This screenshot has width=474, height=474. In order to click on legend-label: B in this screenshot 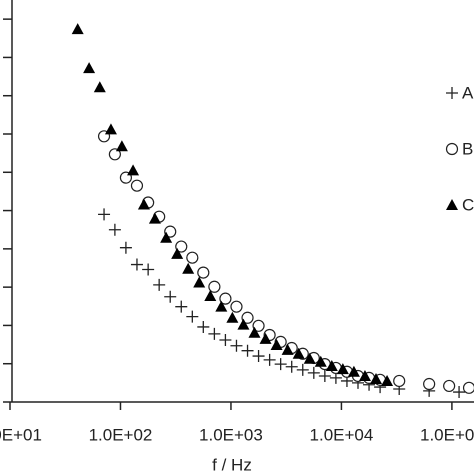, I will do `click(467, 148)`.